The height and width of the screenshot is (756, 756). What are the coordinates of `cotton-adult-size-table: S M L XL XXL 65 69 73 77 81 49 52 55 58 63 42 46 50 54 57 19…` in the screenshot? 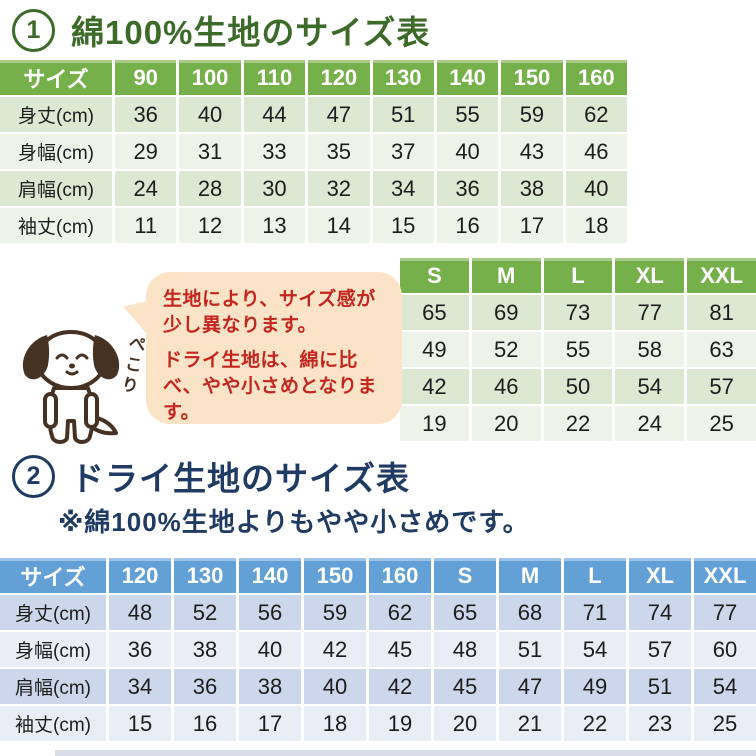 It's located at (578, 349).